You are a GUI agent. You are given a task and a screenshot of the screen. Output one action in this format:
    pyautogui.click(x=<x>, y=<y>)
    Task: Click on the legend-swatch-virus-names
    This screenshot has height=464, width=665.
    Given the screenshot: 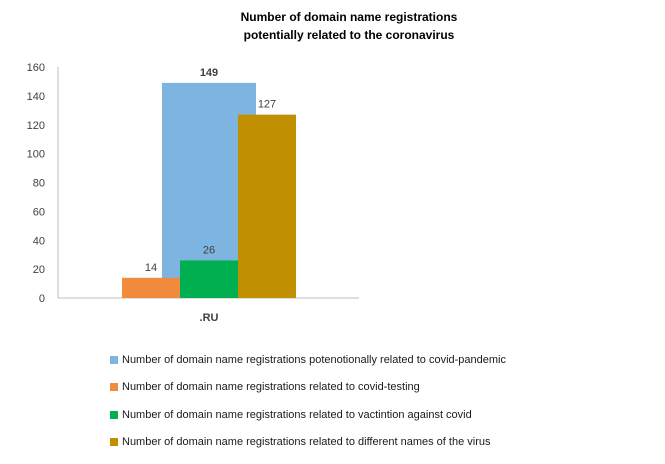 What is the action you would take?
    pyautogui.click(x=114, y=442)
    